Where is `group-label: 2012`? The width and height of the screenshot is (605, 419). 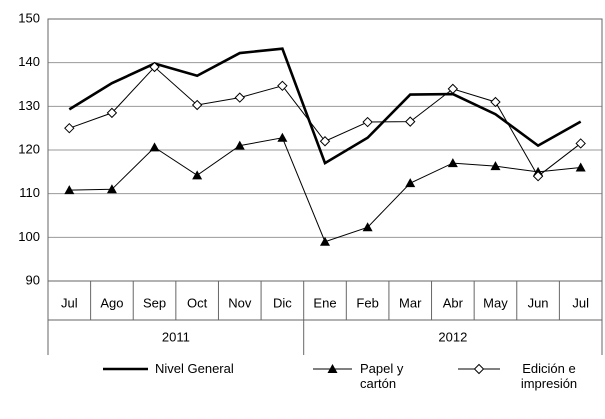 group-label: 2012 is located at coordinates (452, 336).